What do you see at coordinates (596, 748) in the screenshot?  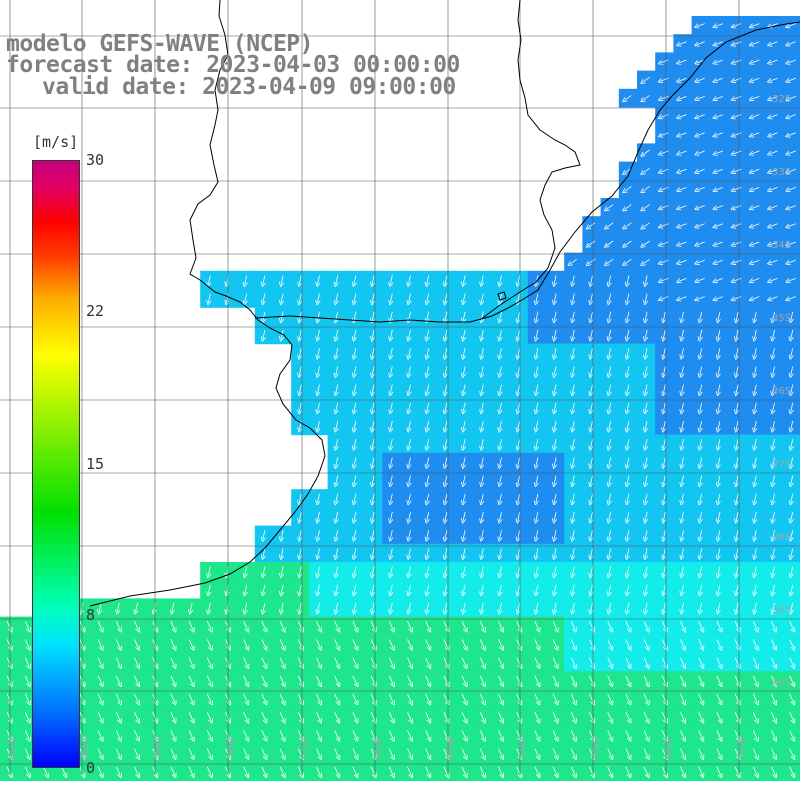 I see `lon-label: 53W` at bounding box center [596, 748].